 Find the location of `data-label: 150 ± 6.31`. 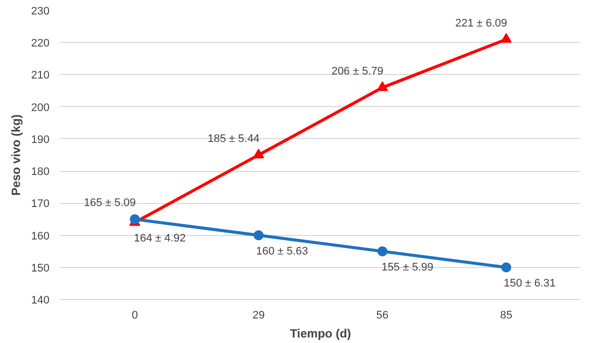

data-label: 150 ± 6.31 is located at coordinates (530, 283).